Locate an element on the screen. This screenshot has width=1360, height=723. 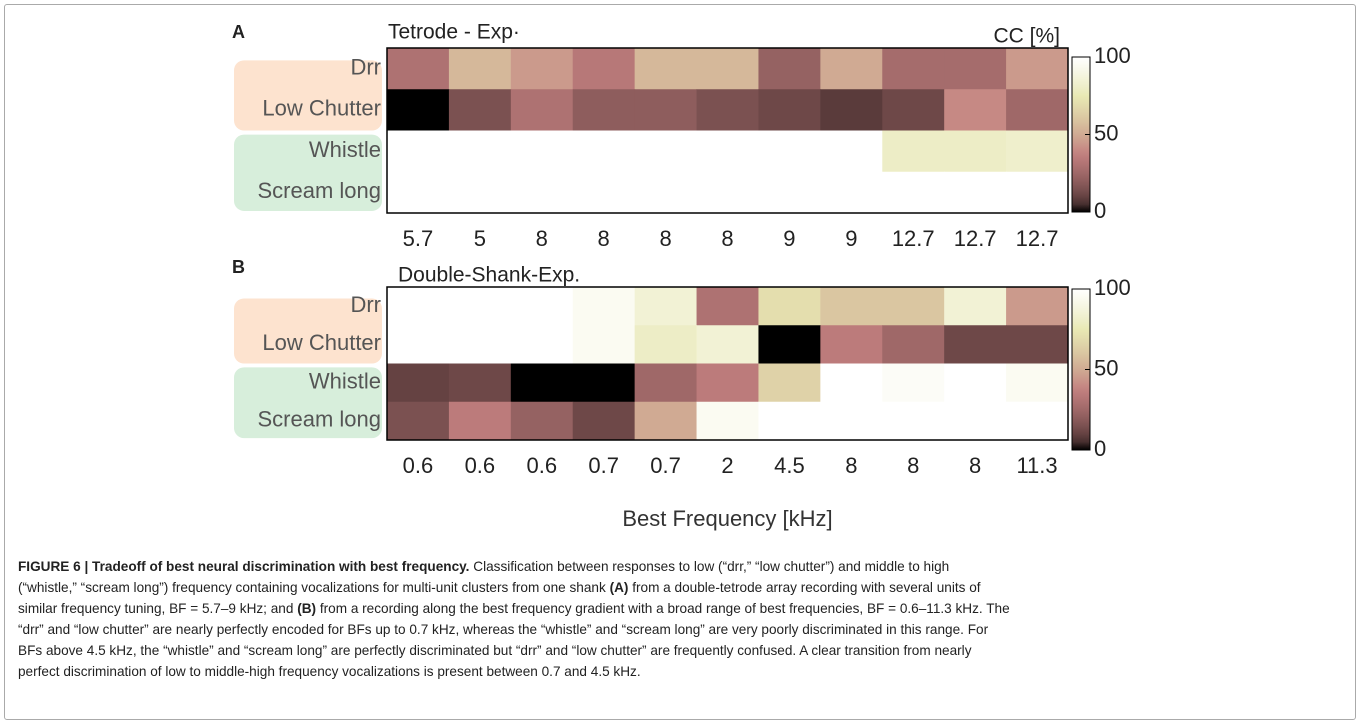
x-tick-label: 9 is located at coordinates (789, 238).